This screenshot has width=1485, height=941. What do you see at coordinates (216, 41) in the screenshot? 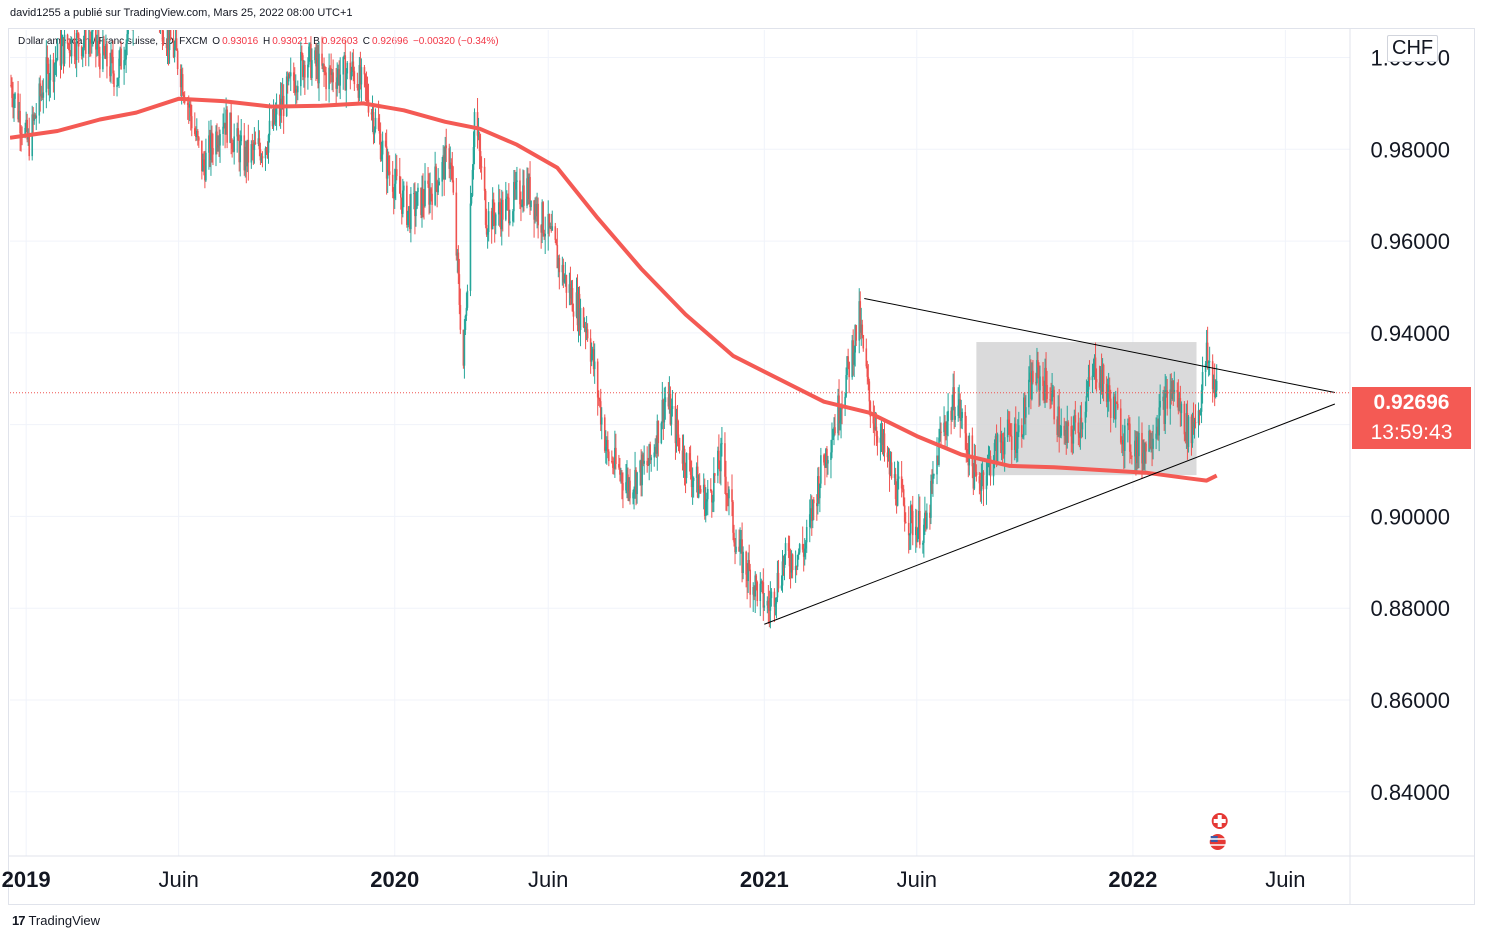
I see `open-label: O` at bounding box center [216, 41].